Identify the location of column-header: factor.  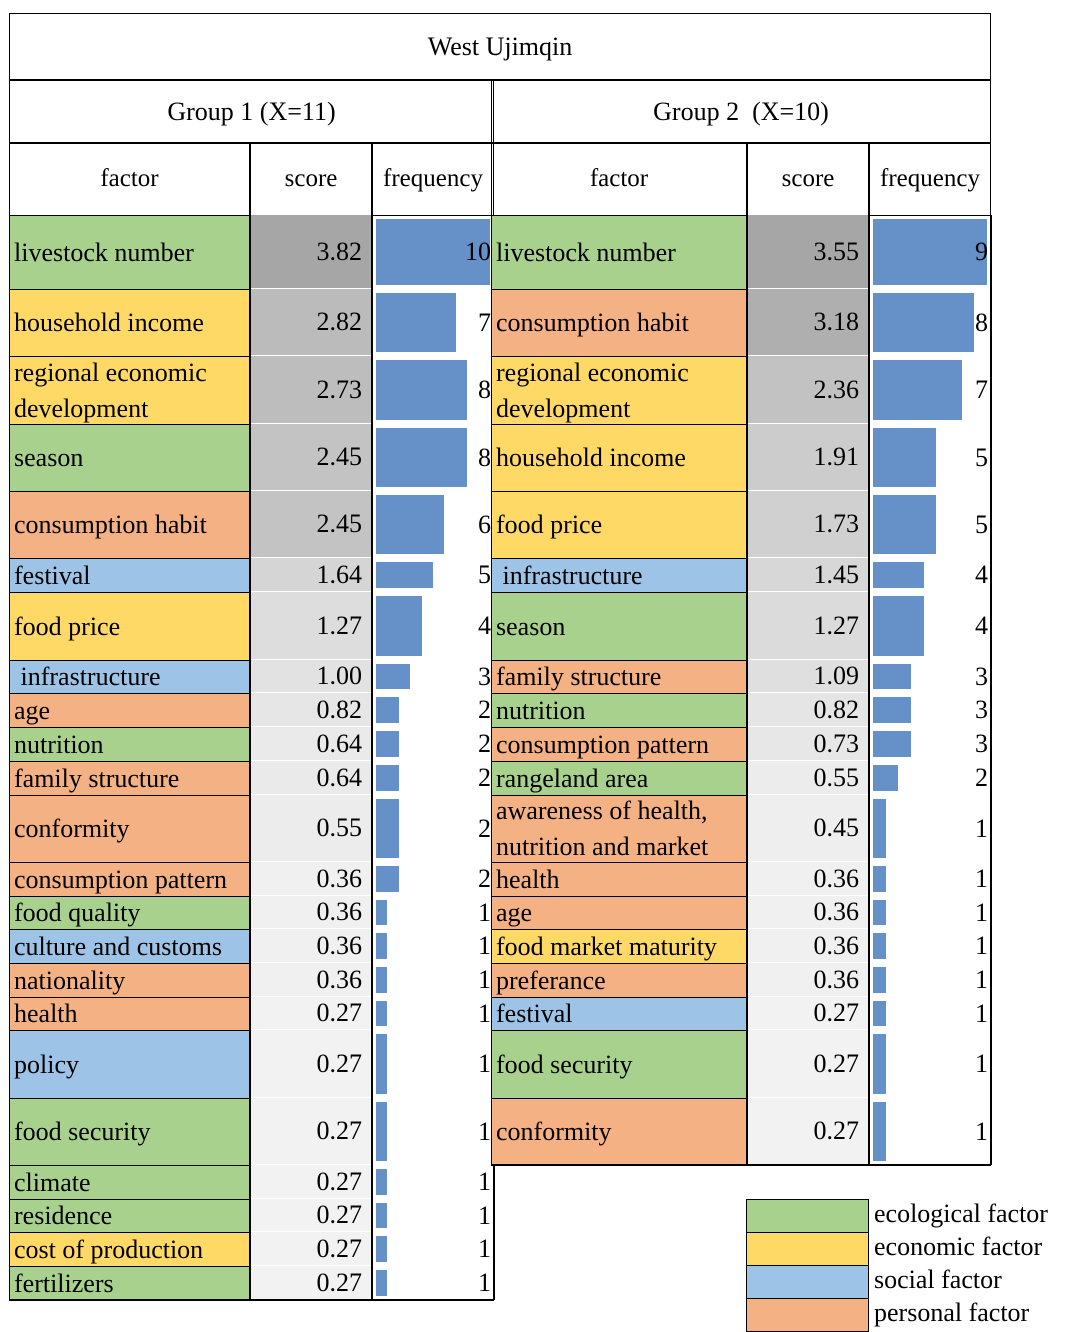
(619, 179).